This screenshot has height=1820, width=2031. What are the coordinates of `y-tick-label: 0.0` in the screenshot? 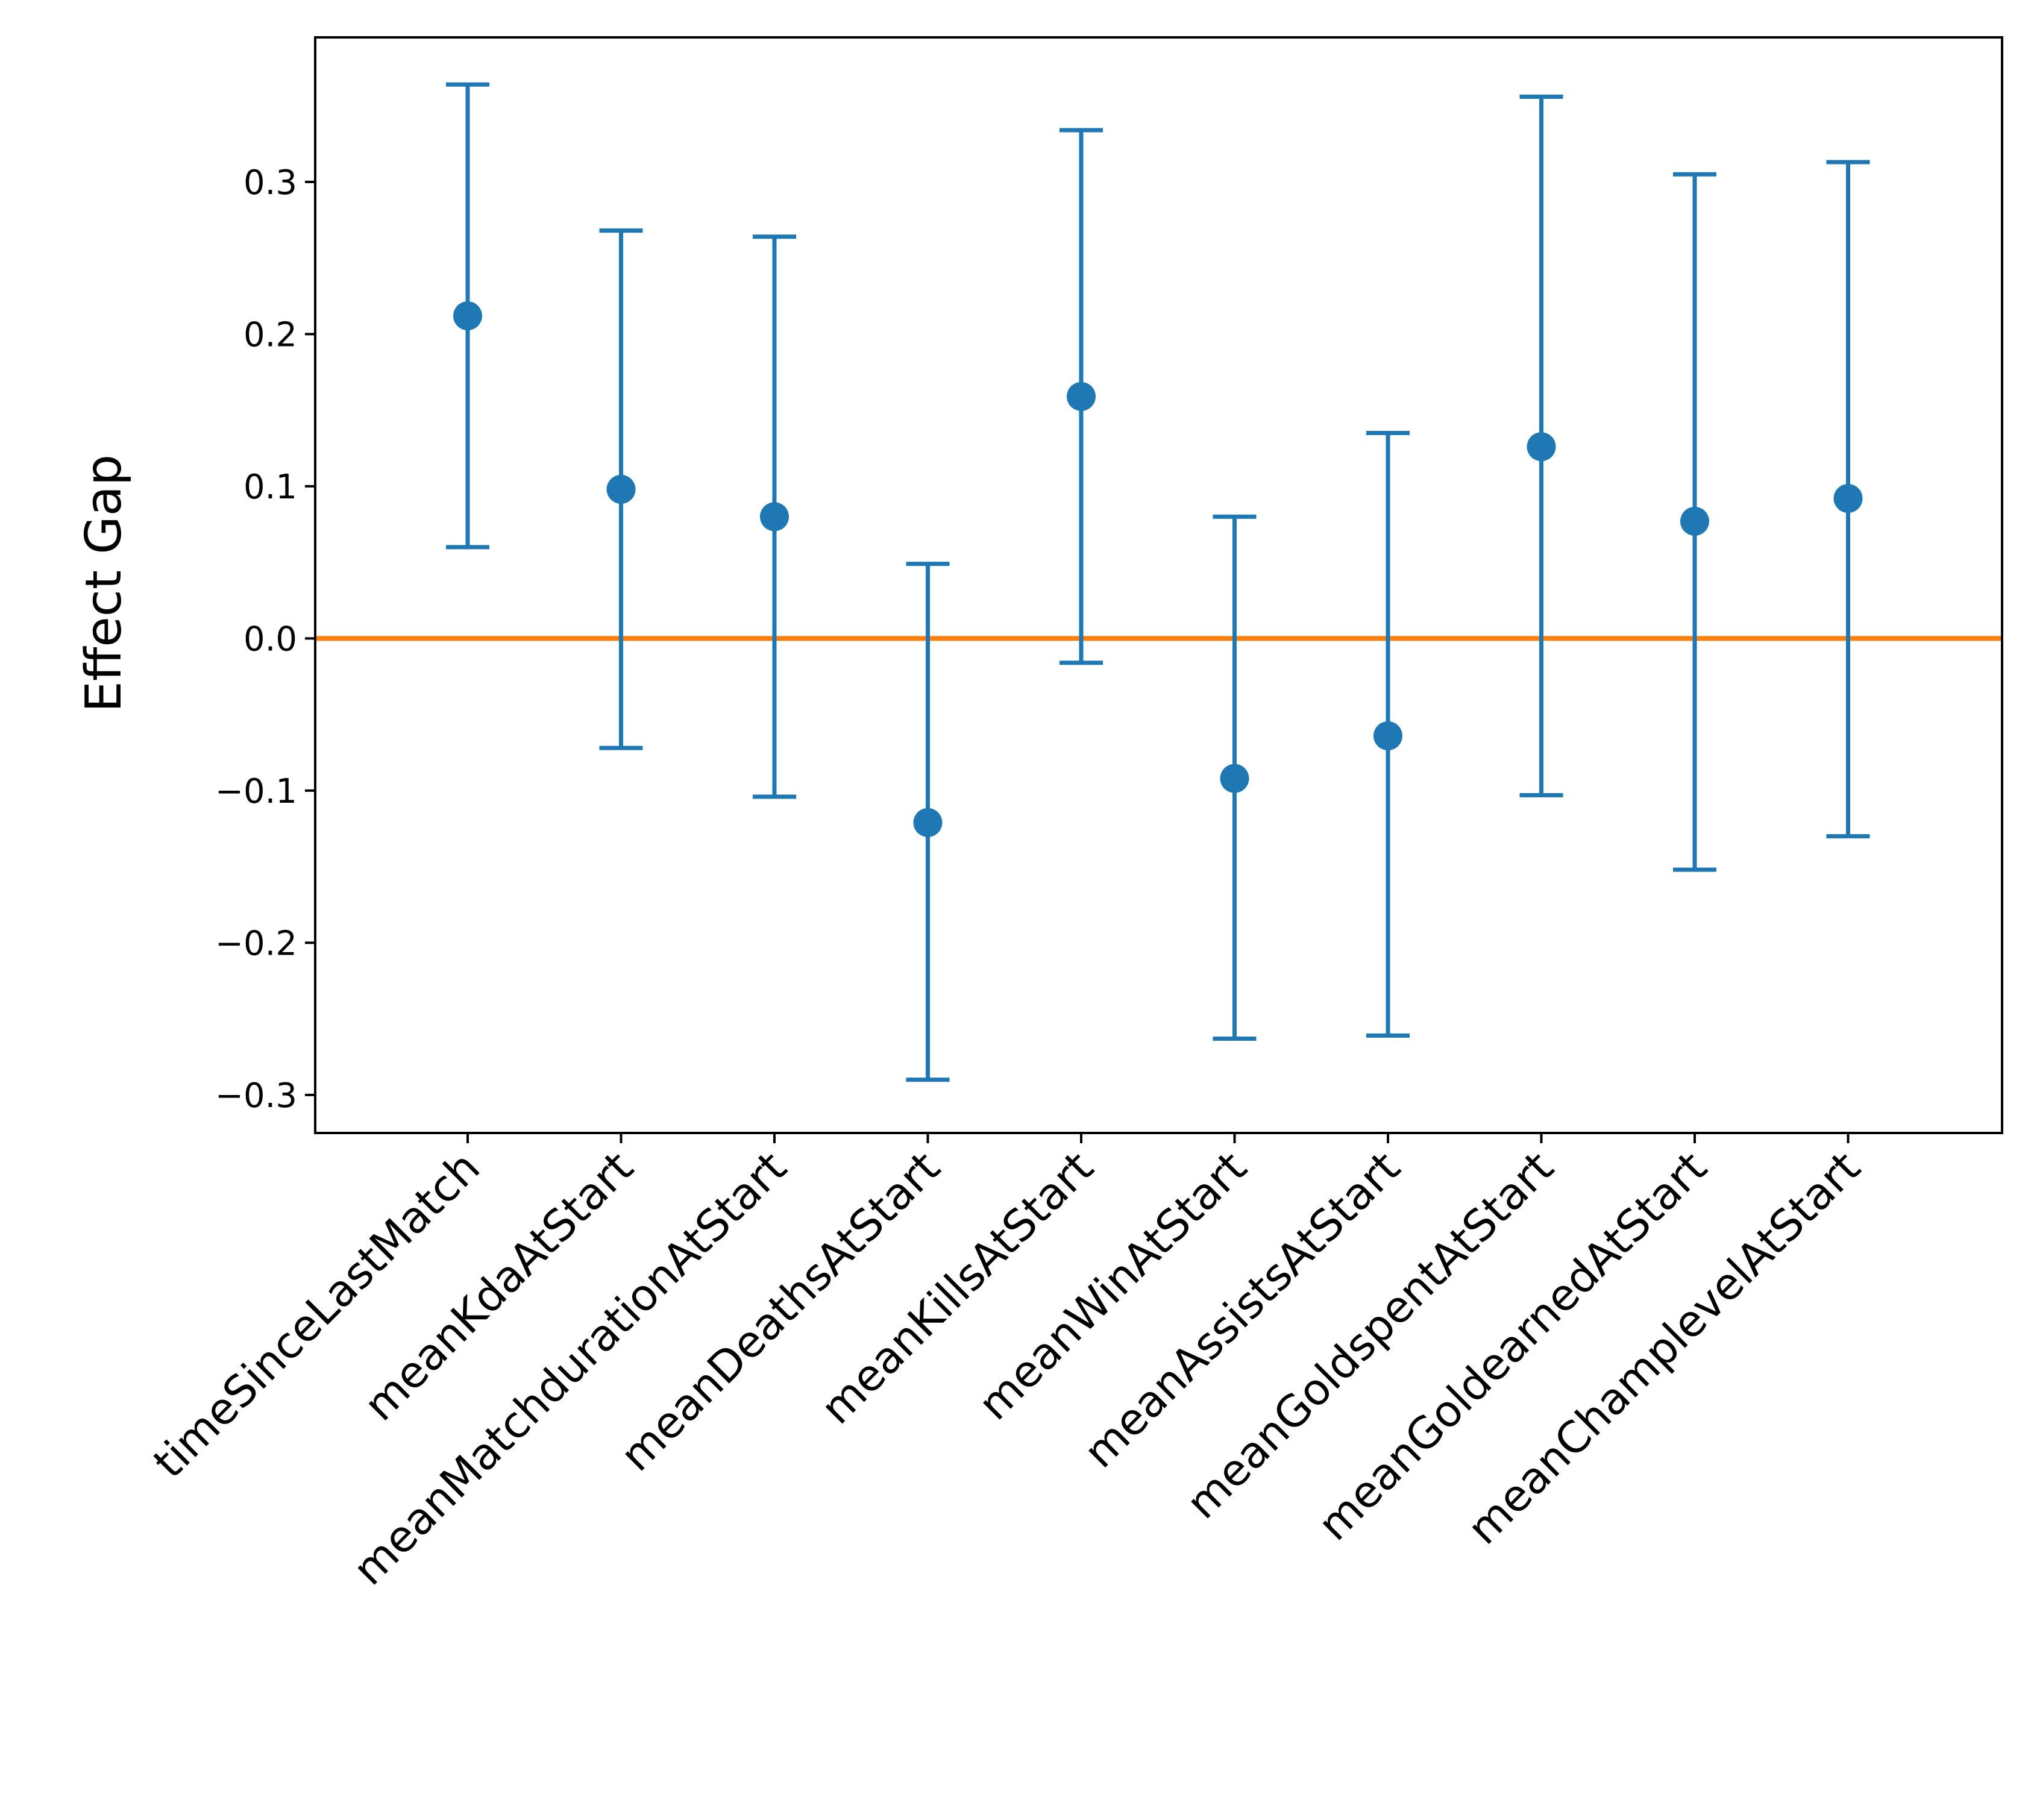 It's located at (270, 639).